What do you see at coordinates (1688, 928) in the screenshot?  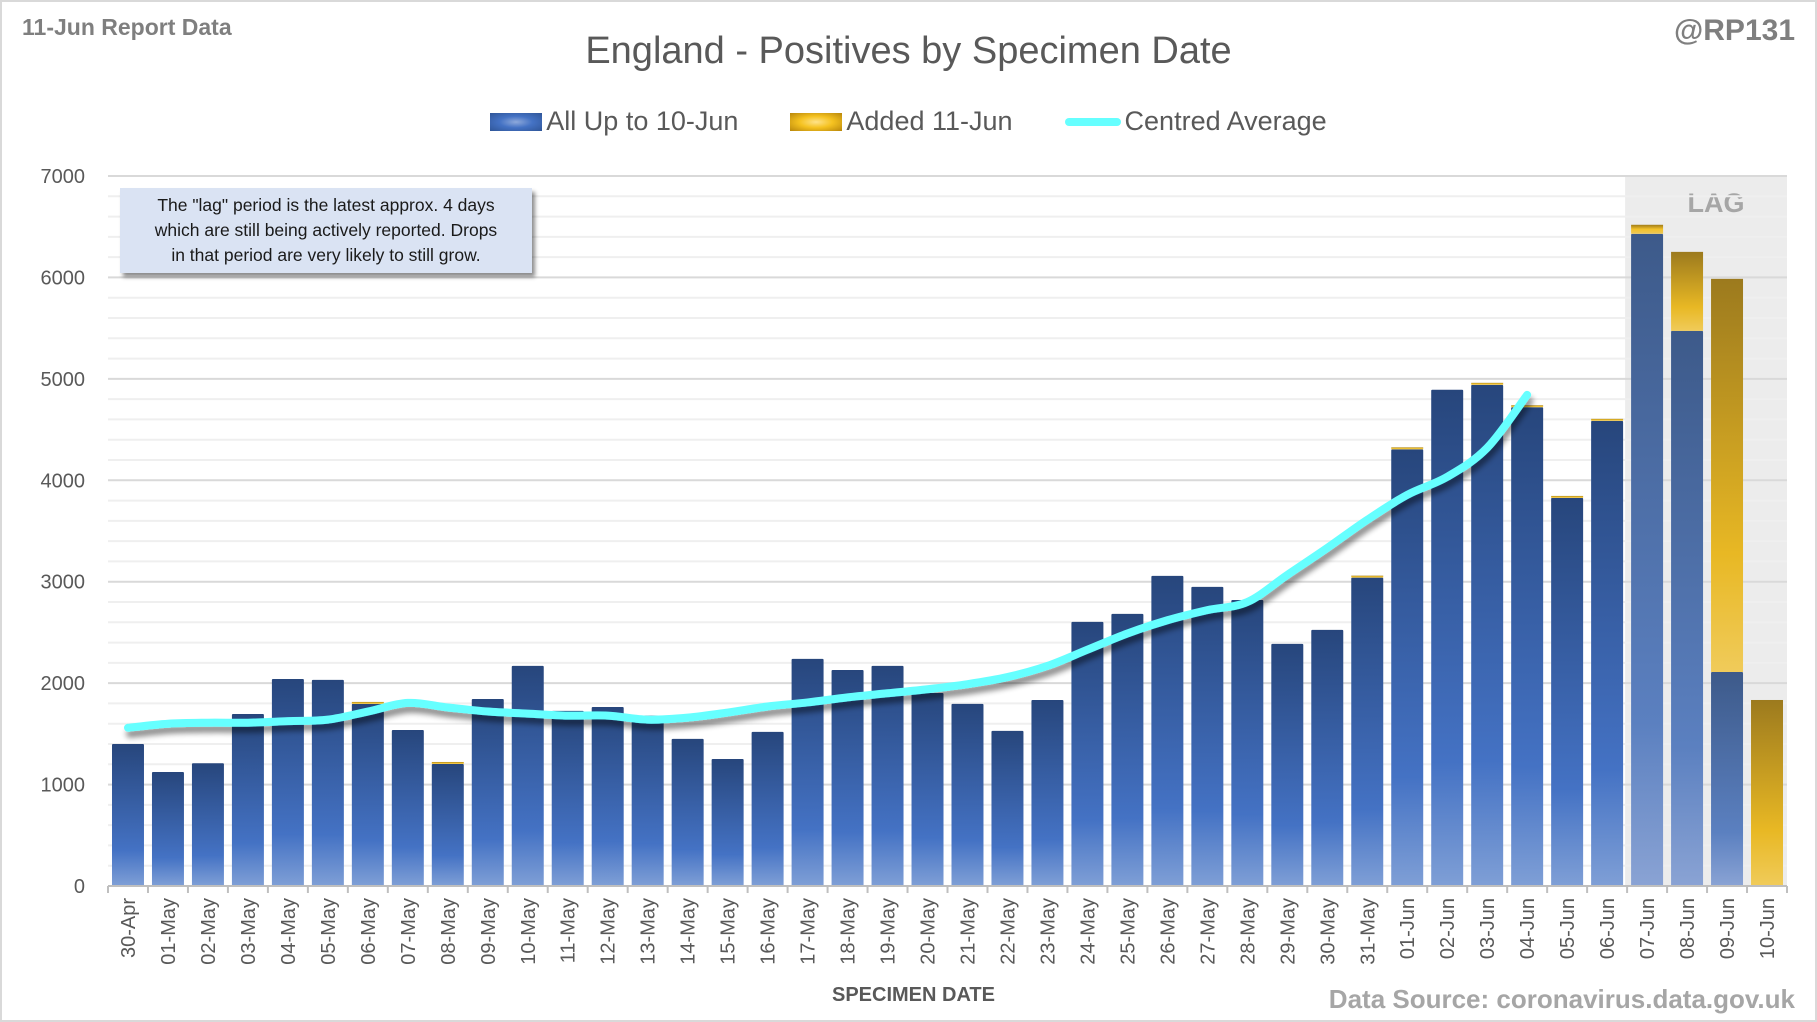 I see `x-tick-label: 08-Jun` at bounding box center [1688, 928].